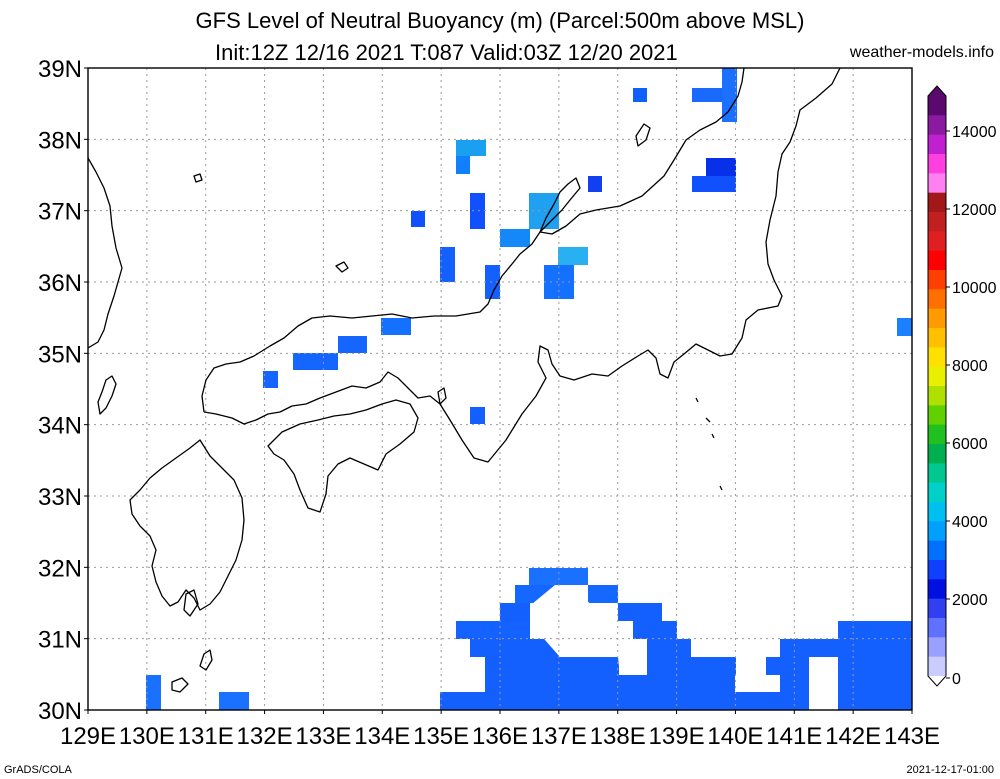  I want to click on longitude-label: 130E, so click(147, 736).